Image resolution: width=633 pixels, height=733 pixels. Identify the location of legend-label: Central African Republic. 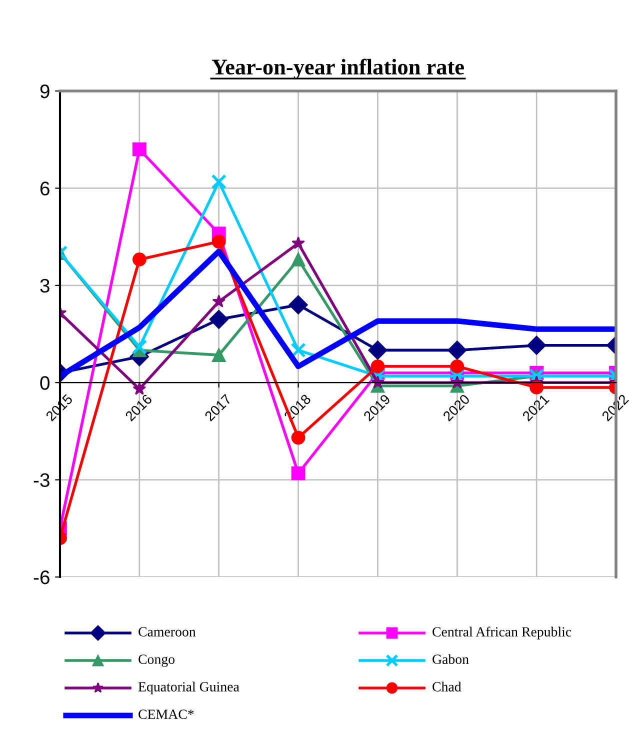
(502, 633).